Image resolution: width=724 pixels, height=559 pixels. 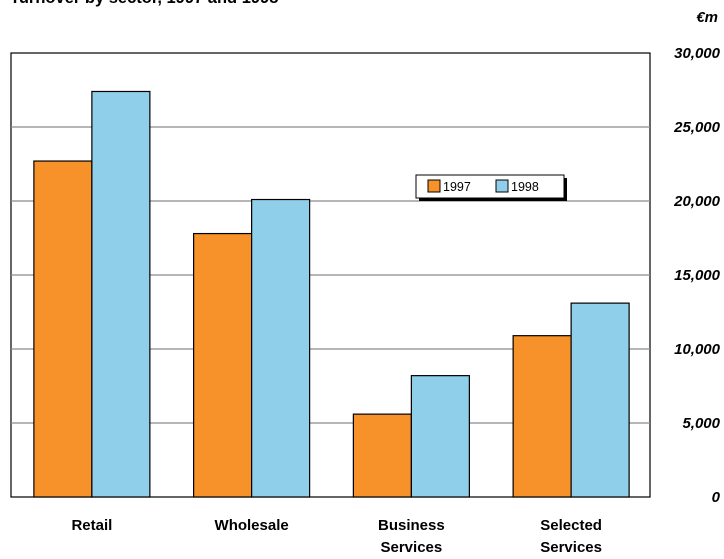 I want to click on y-tick-label: 0, so click(x=716, y=497).